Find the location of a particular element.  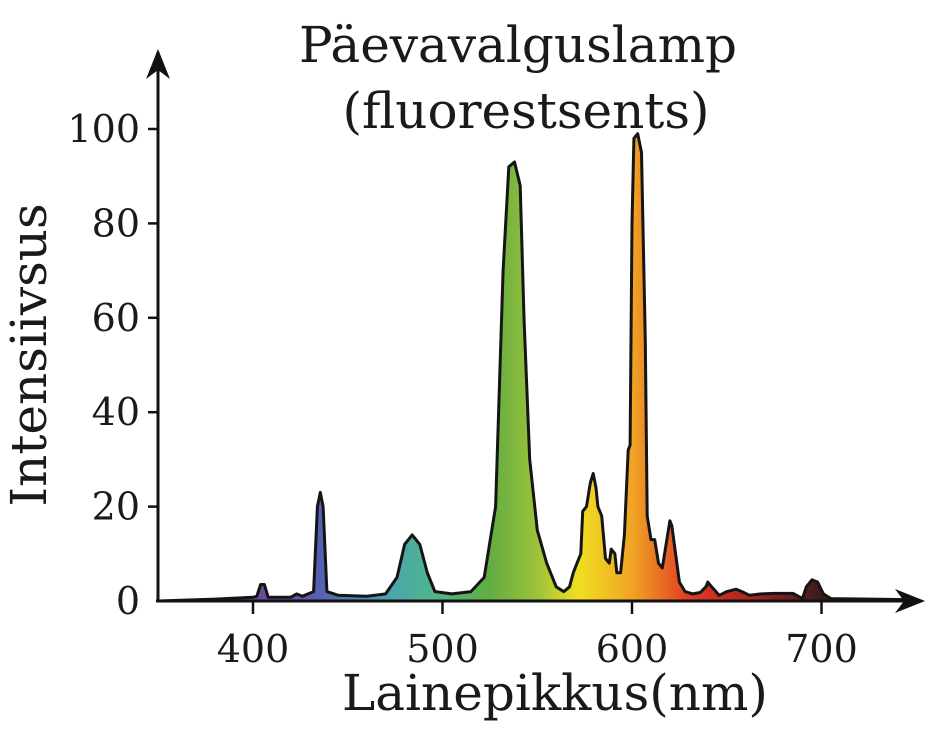

y-tick-label: 0 is located at coordinates (128, 601).